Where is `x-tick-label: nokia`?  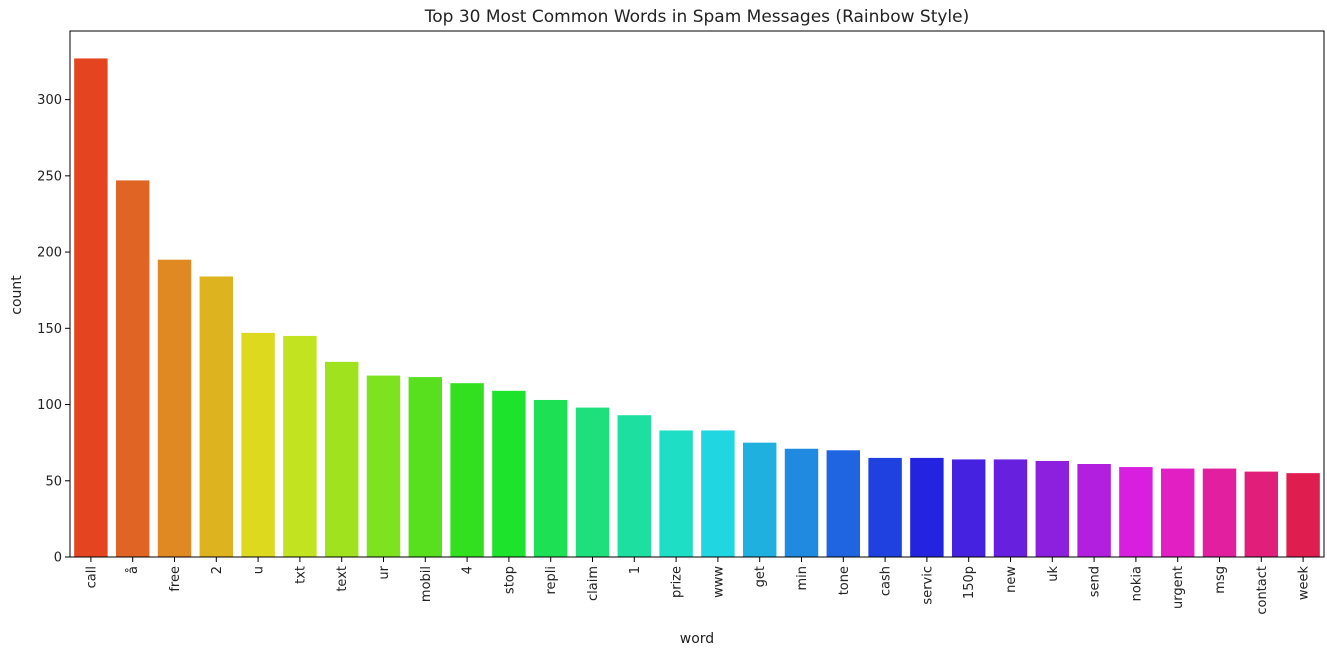 x-tick-label: nokia is located at coordinates (1136, 583).